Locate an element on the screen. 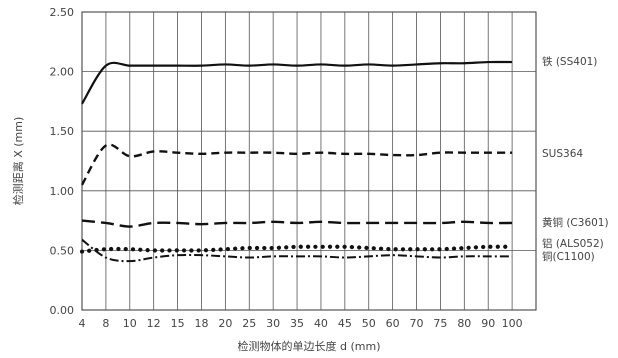  x-tick-label: 40 is located at coordinates (321, 323).